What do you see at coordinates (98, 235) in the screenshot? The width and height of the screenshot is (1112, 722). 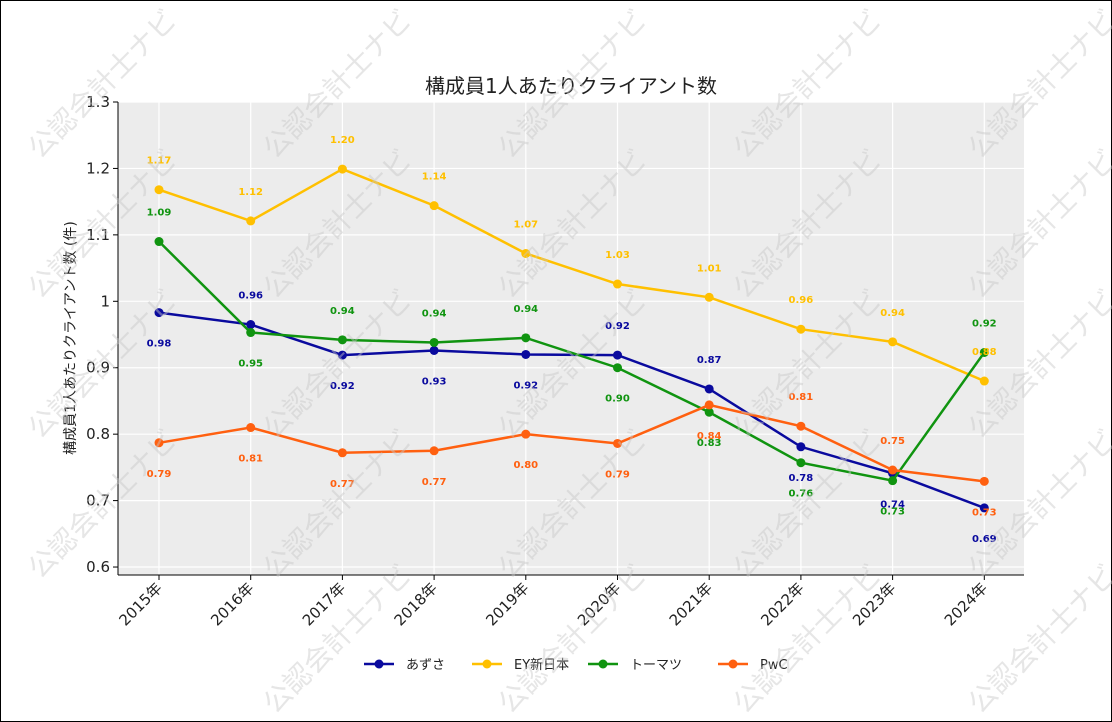 I see `y-tick-label: 1.1` at bounding box center [98, 235].